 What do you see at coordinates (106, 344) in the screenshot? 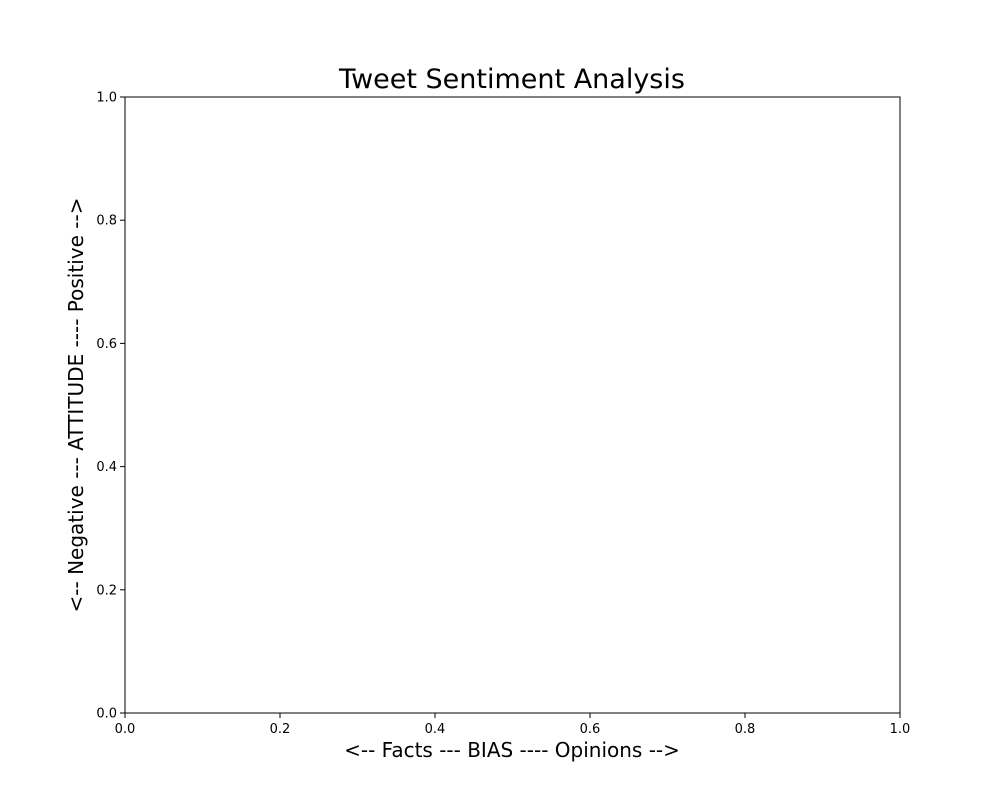
I see `y-tick-label: 0.6` at bounding box center [106, 344].